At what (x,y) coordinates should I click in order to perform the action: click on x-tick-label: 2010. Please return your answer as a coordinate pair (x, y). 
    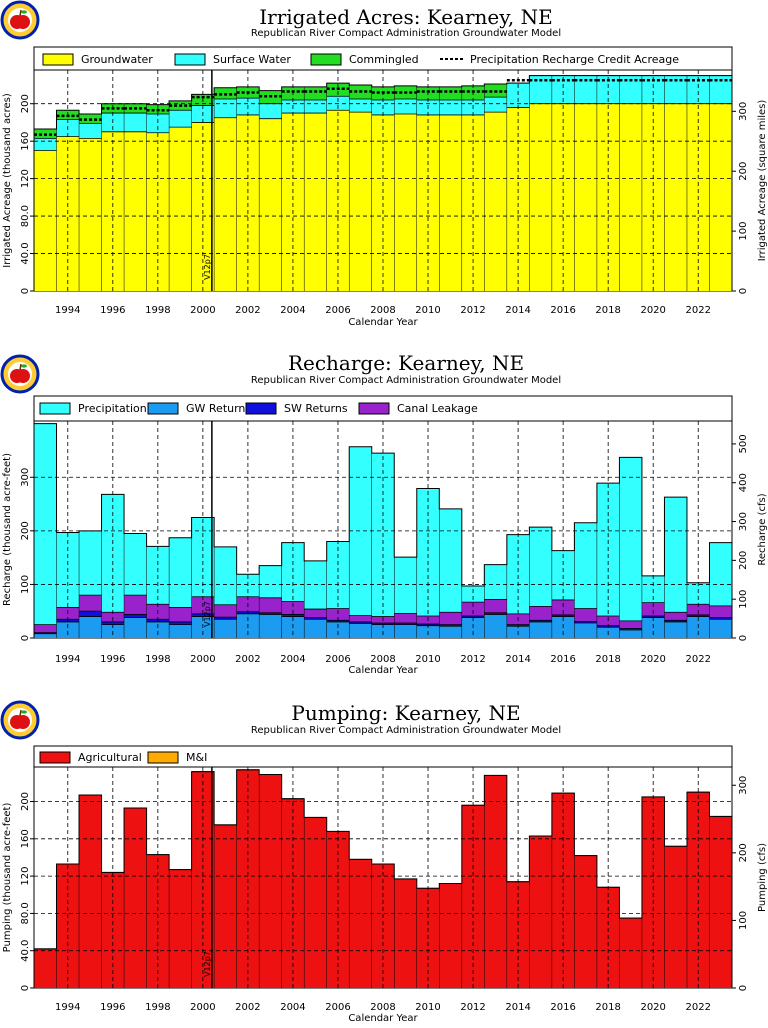
    Looking at the image, I should click on (427, 1007).